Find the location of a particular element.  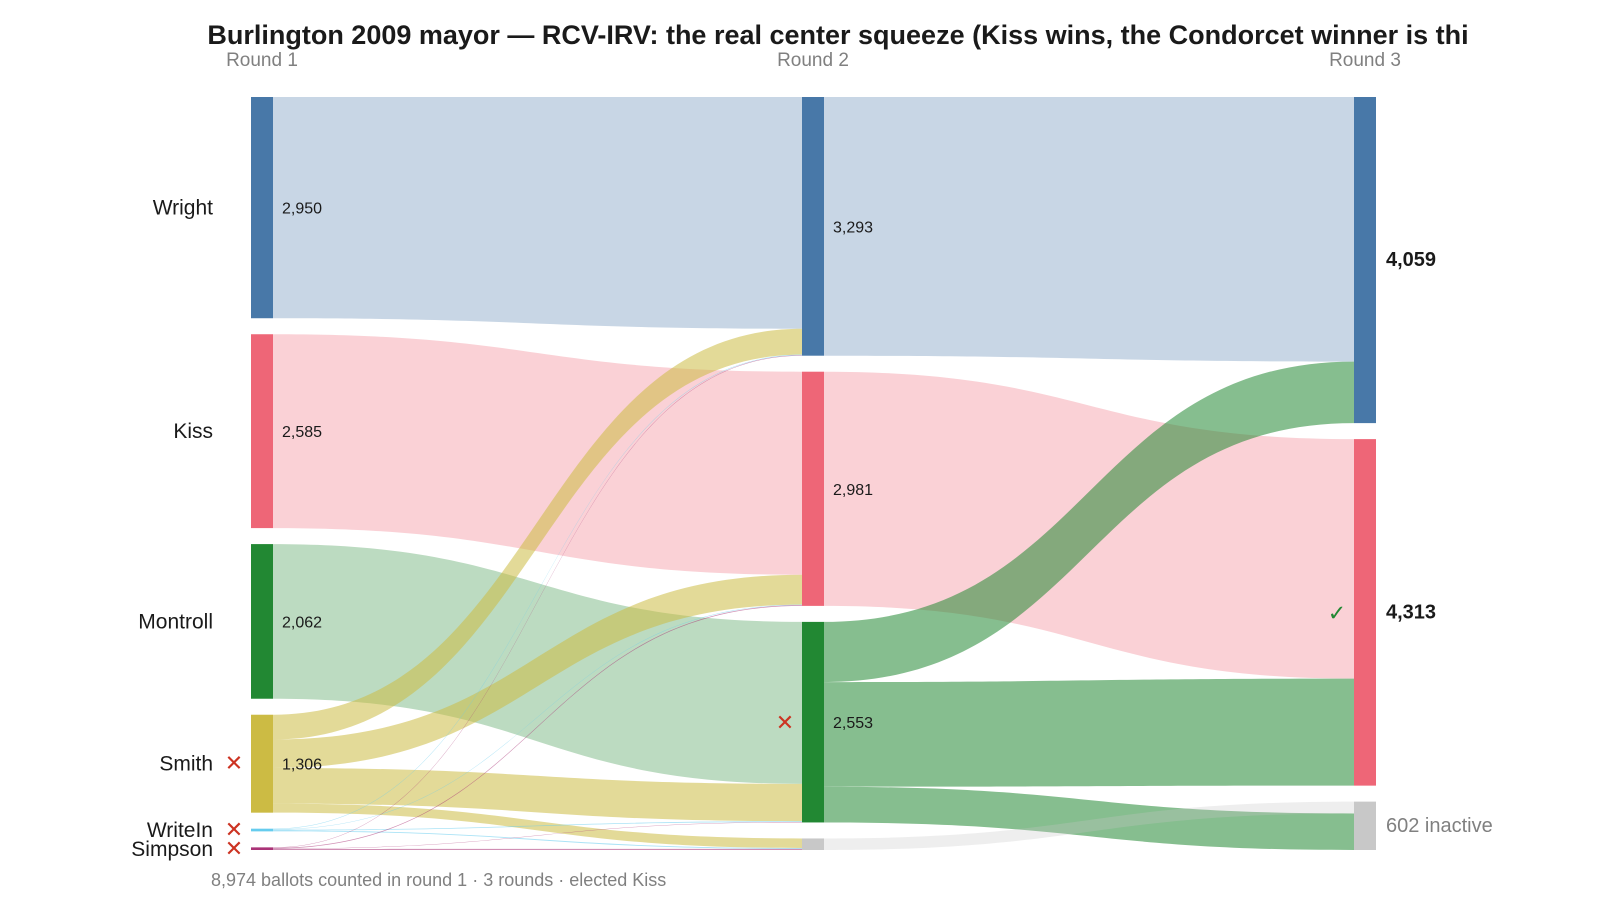

candidate-label-simpson: Simpson is located at coordinates (172, 849).